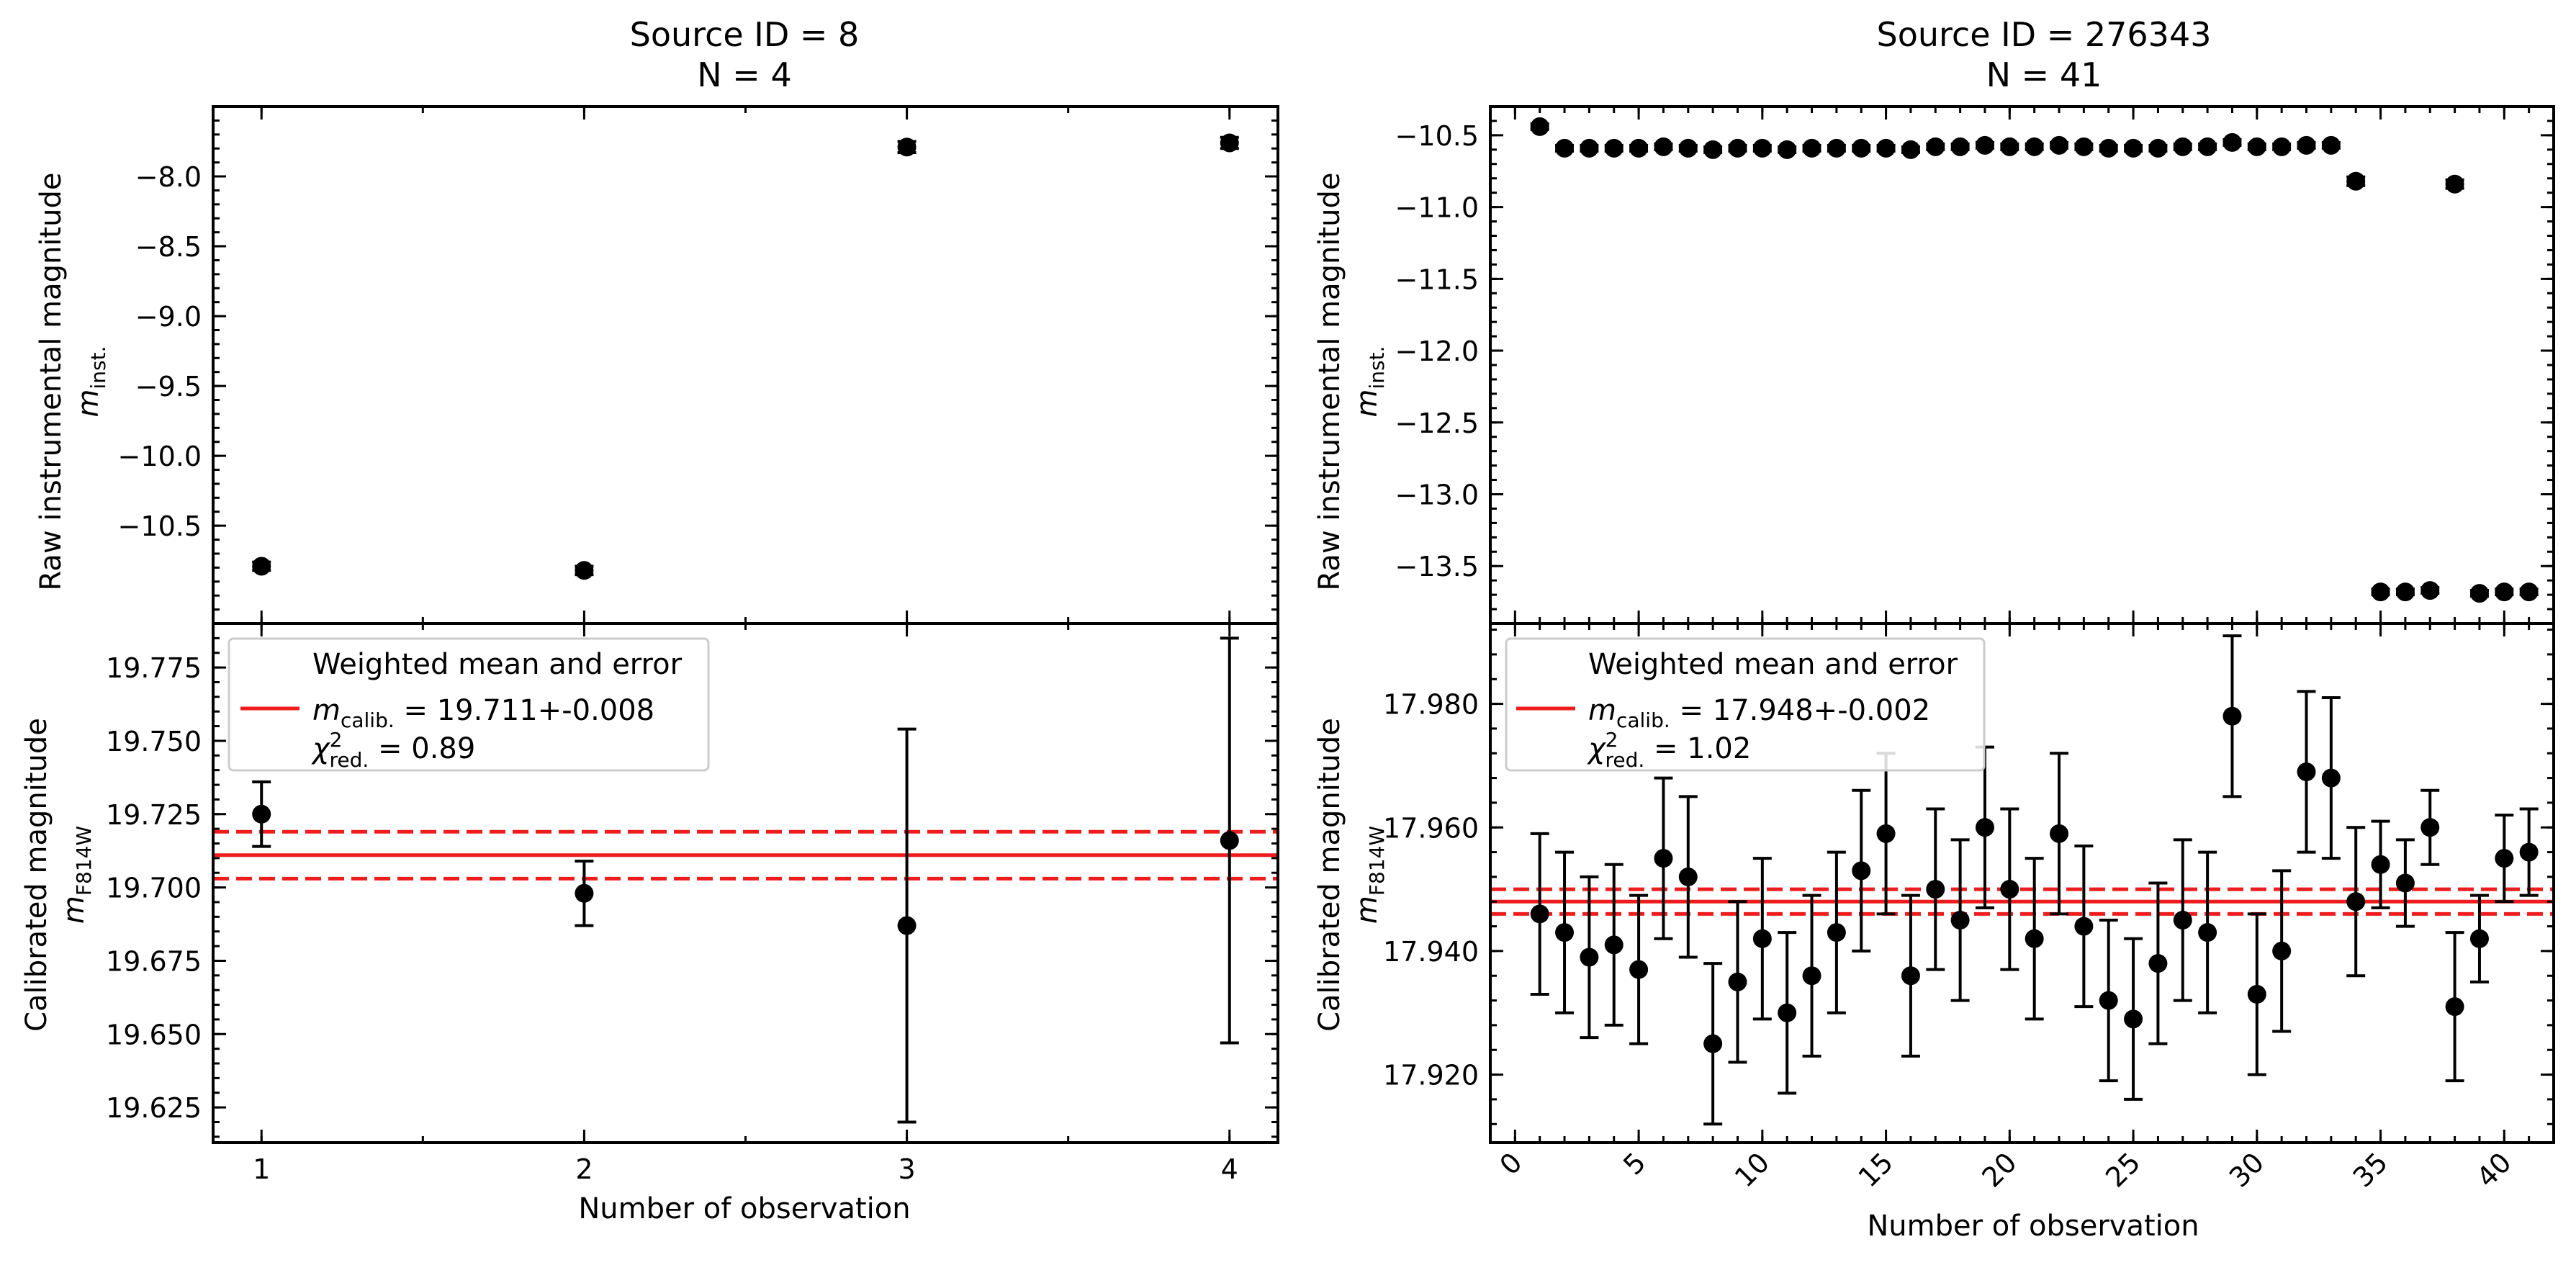 The height and width of the screenshot is (1265, 2576). Describe the element at coordinates (2044, 34) in the screenshot. I see `right-title-line1: Source ID = 276343` at that location.